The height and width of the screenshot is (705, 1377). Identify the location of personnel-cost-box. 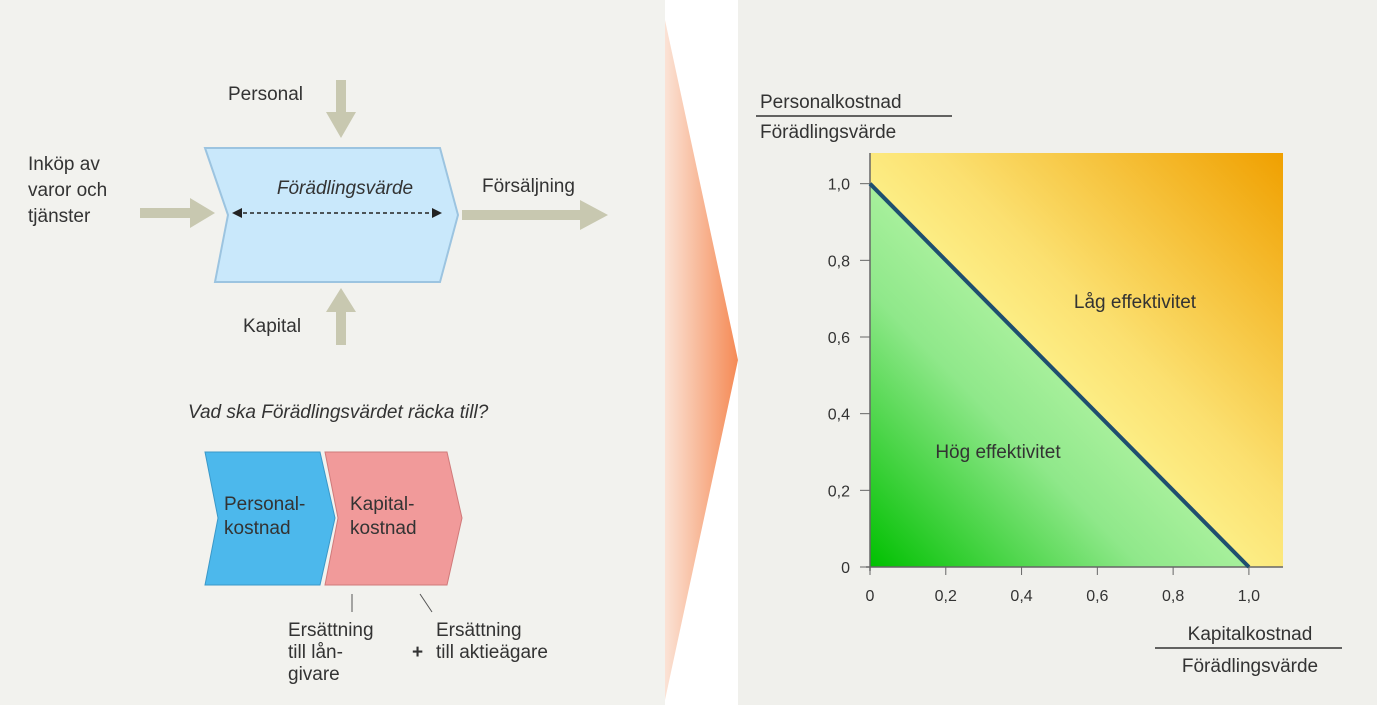
(270, 518).